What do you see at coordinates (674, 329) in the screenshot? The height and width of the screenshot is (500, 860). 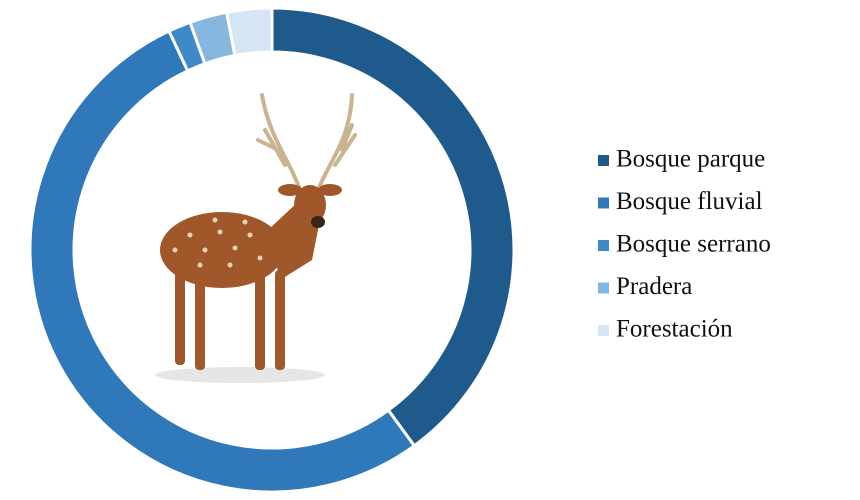 I see `legend-label: Forestación` at bounding box center [674, 329].